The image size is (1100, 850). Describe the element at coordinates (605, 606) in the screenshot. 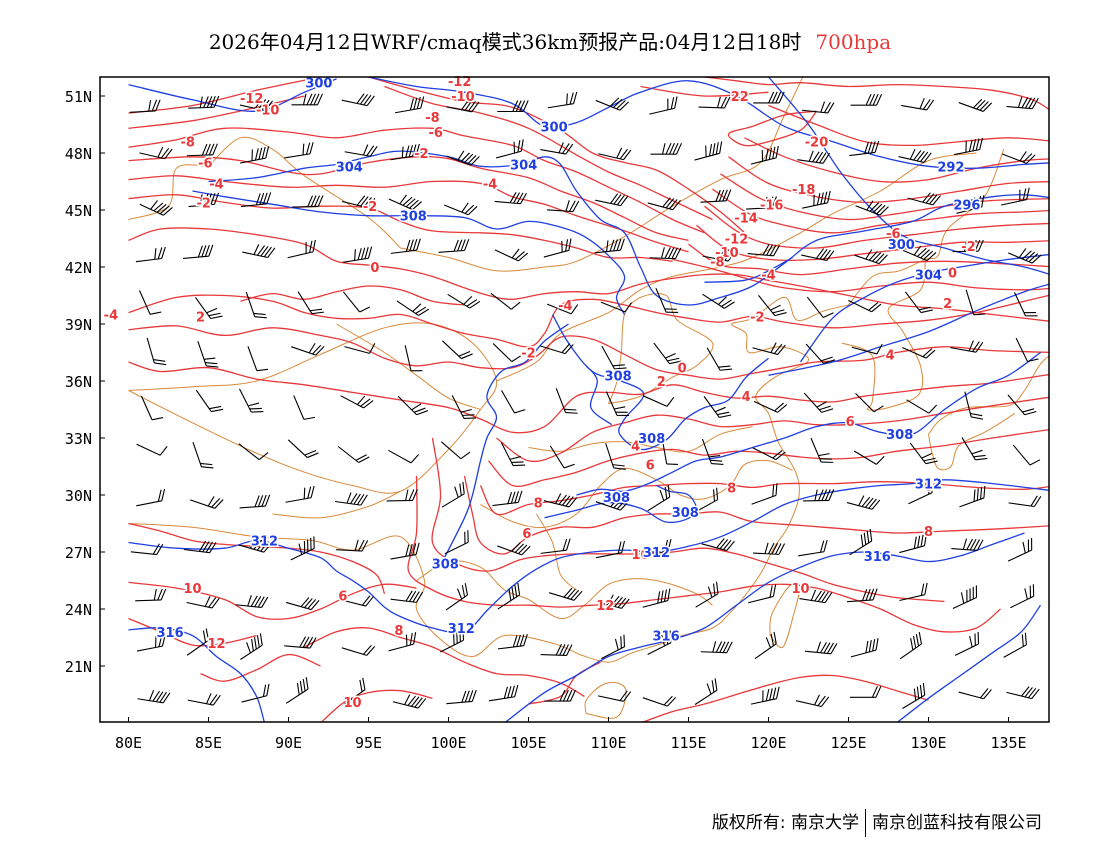

I see `temperature-label: 12` at that location.